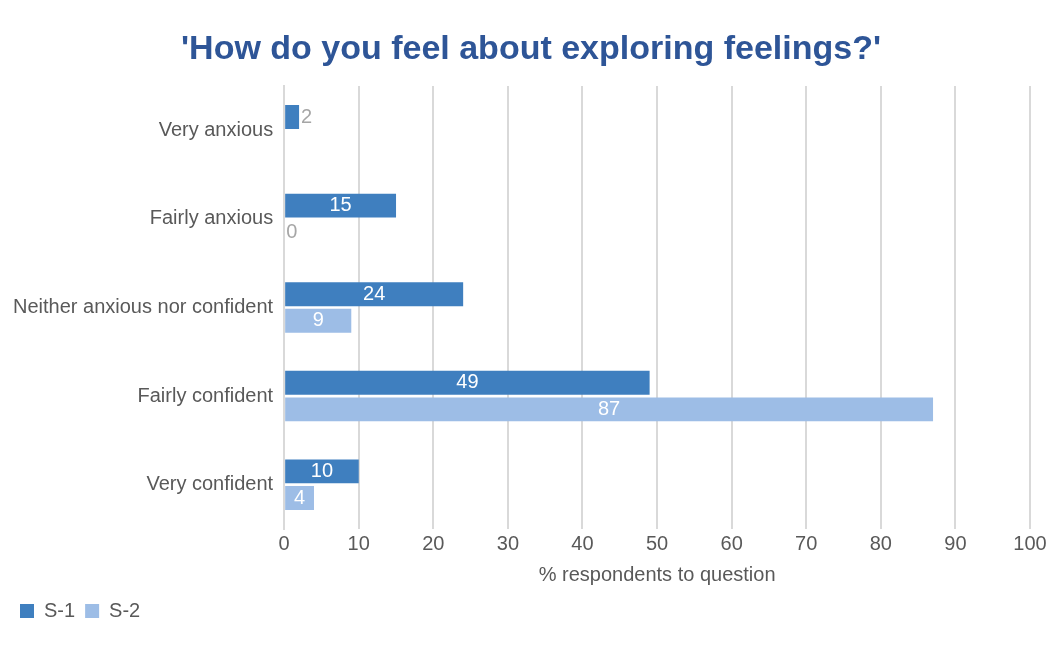  I want to click on x-tick-label: 20, so click(433, 542).